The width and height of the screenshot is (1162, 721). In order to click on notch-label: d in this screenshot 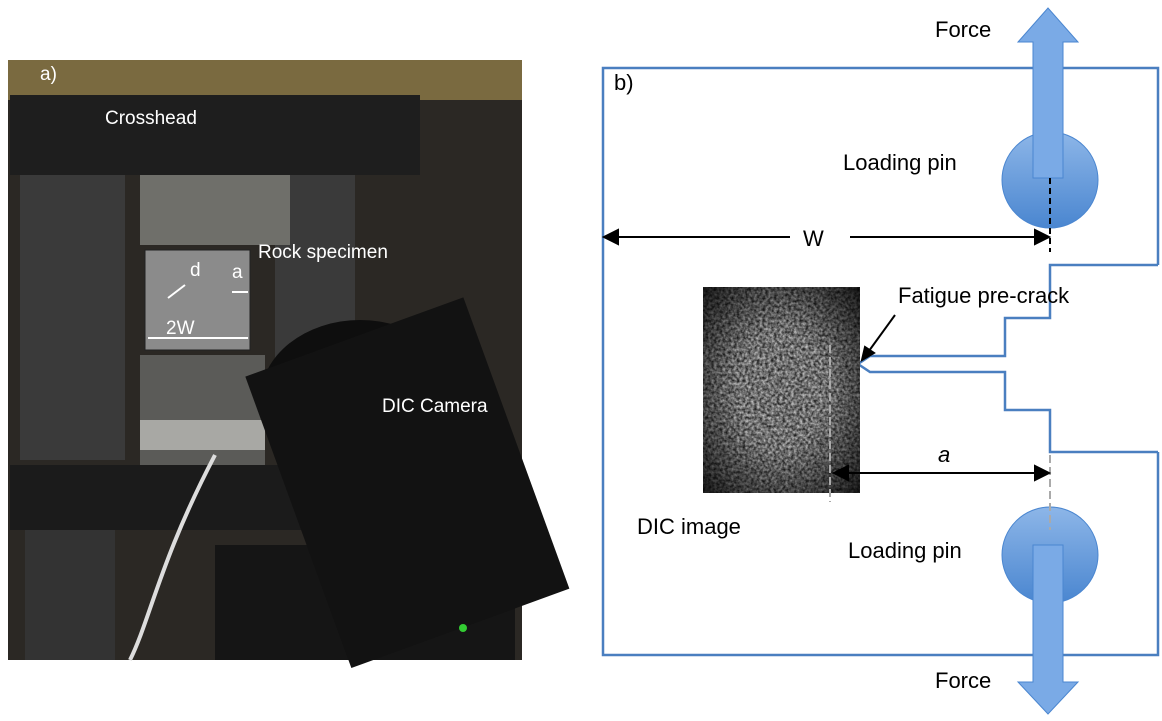, I will do `click(195, 270)`.